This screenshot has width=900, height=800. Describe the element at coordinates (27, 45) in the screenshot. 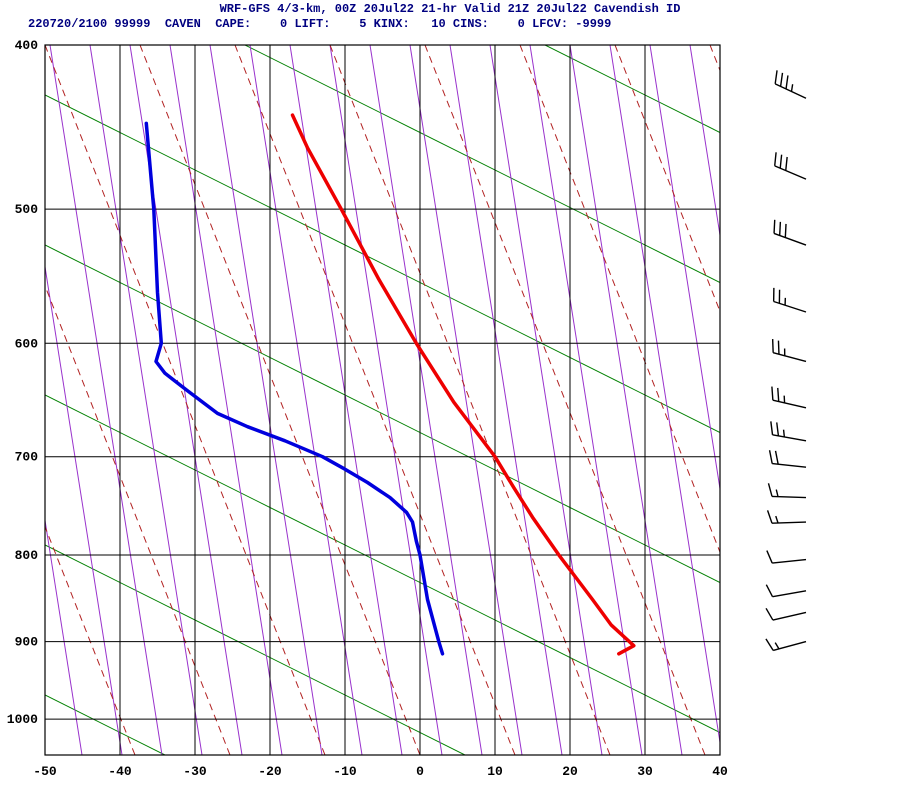

I see `pressure-tick-label: 400` at that location.